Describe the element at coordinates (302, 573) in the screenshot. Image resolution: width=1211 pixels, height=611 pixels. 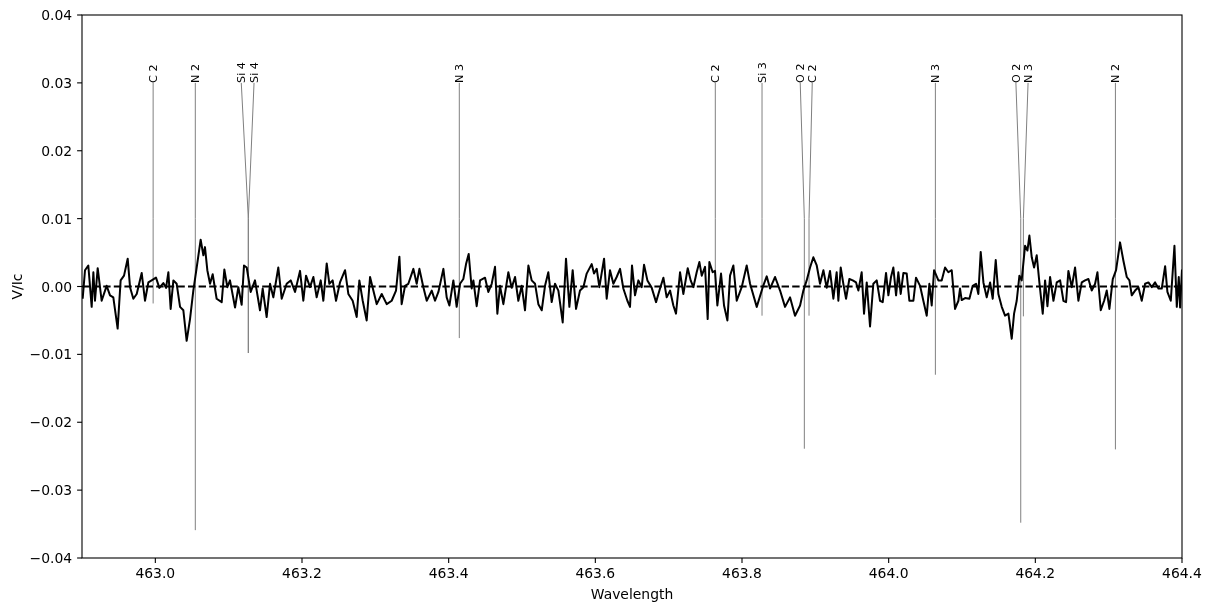
I see `x-tick-label: 463.2` at that location.